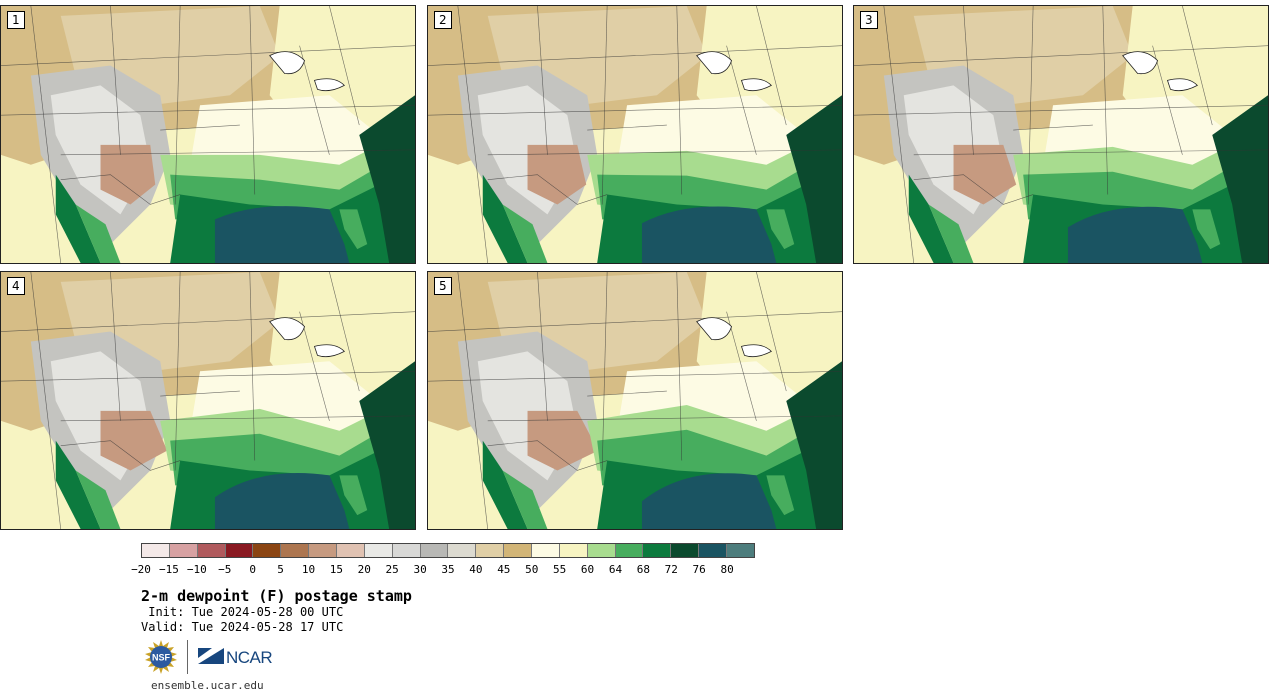 The image size is (1280, 696). I want to click on page-title: 2-m dewpoint (F) postage stamp, so click(276, 596).